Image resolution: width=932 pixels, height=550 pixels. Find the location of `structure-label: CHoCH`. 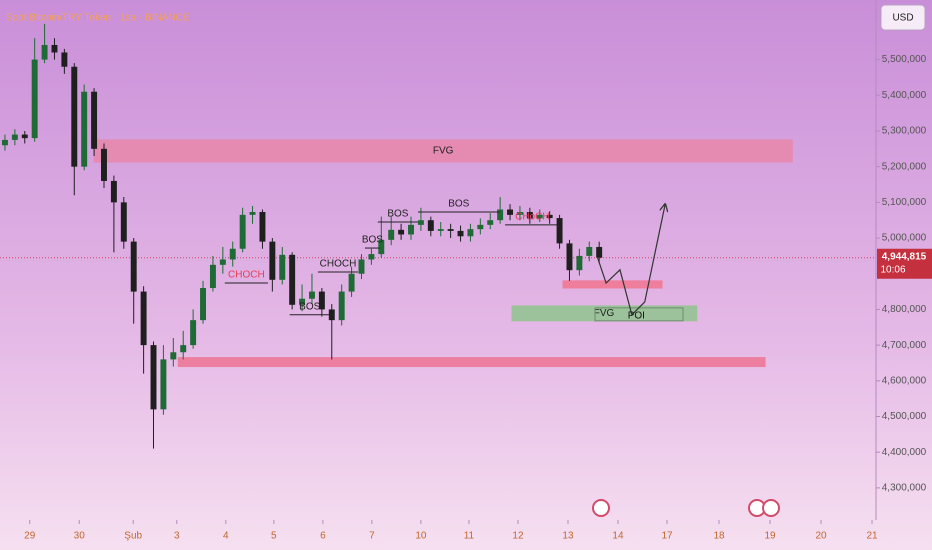

structure-label: CHoCH is located at coordinates (532, 216).